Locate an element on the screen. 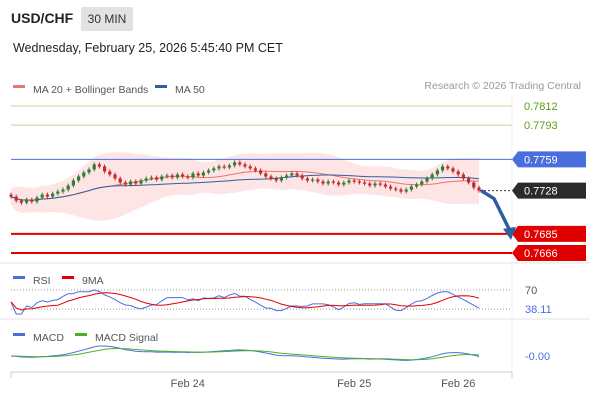 This screenshot has width=590, height=400. rsi-line is located at coordinates (245, 302).